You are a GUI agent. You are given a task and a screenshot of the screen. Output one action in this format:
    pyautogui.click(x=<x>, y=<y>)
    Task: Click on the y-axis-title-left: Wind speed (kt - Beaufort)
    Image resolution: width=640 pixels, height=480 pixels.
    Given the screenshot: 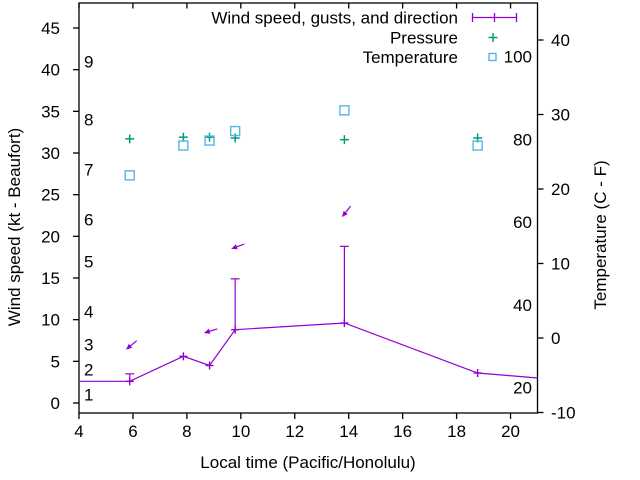 What is the action you would take?
    pyautogui.click(x=14, y=227)
    